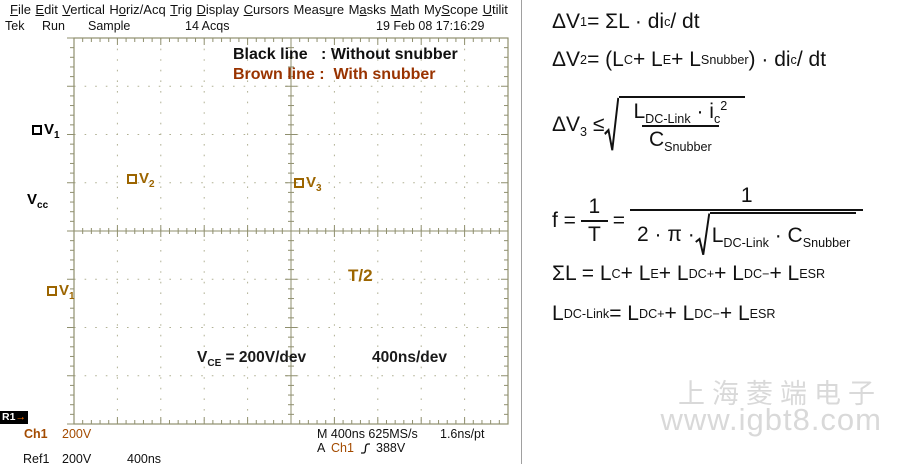  I want to click on menu-item-masks: Masks, so click(367, 9).